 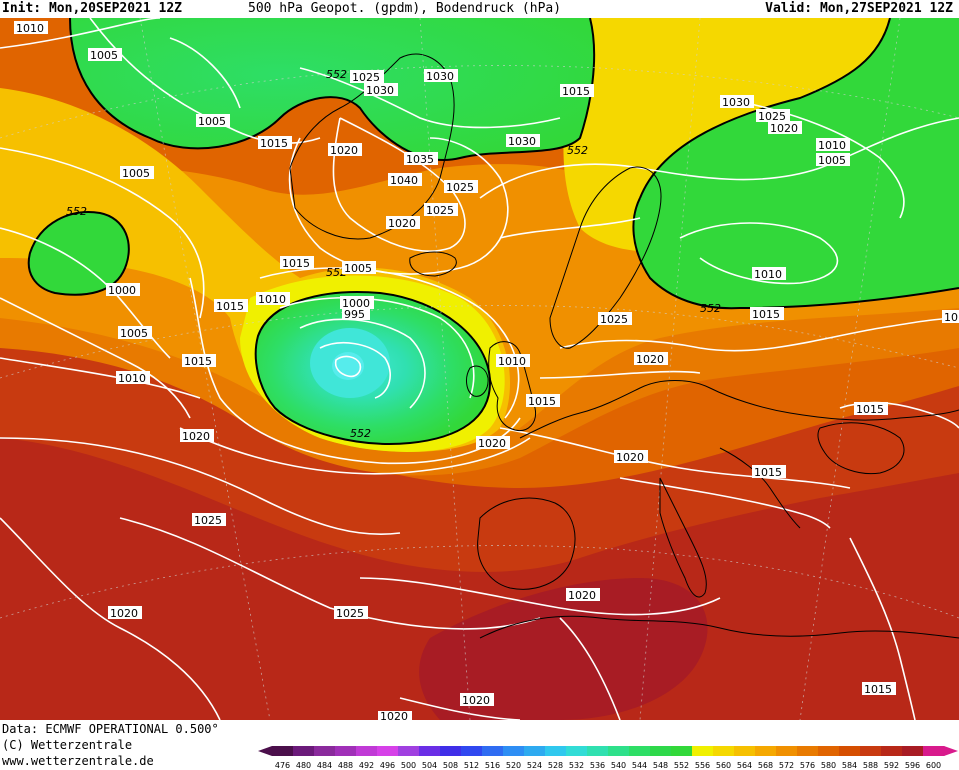 What do you see at coordinates (512, 386) in the screenshot?
I see `britain-coast` at bounding box center [512, 386].